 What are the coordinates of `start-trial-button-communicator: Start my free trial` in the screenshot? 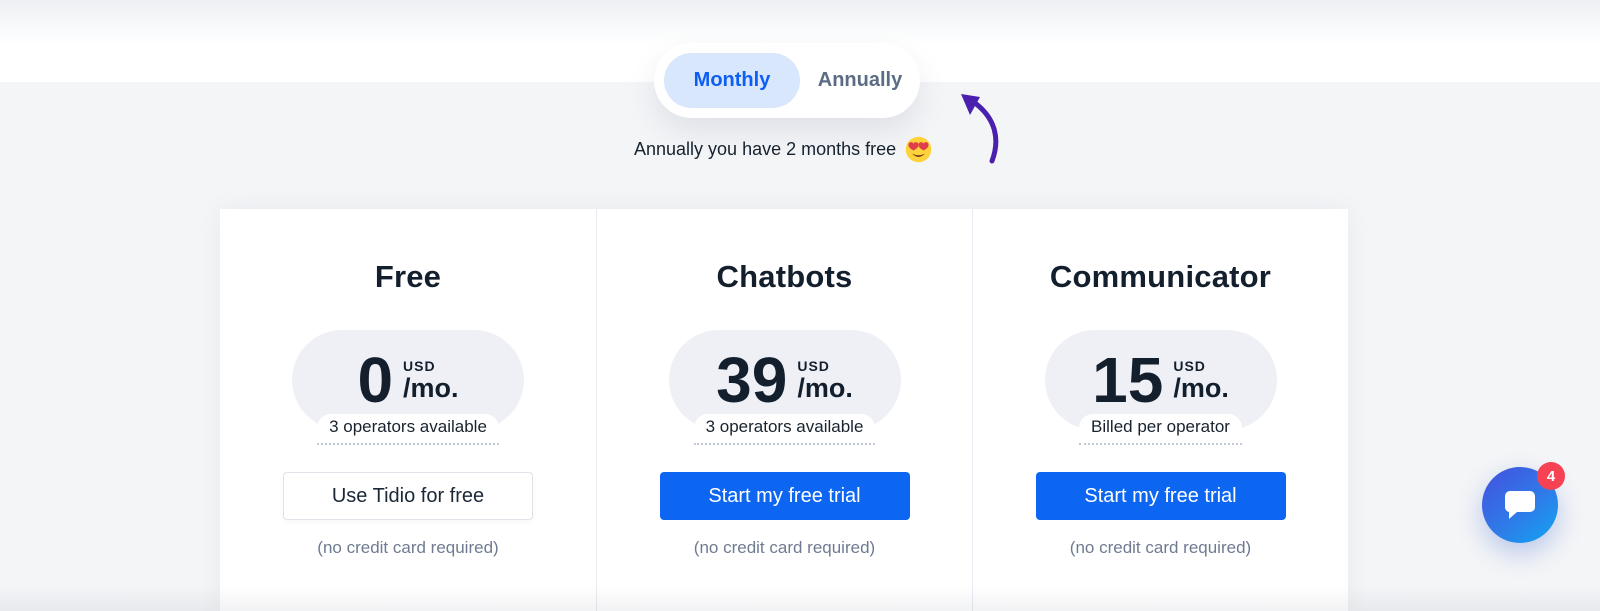 It's located at (1160, 496).